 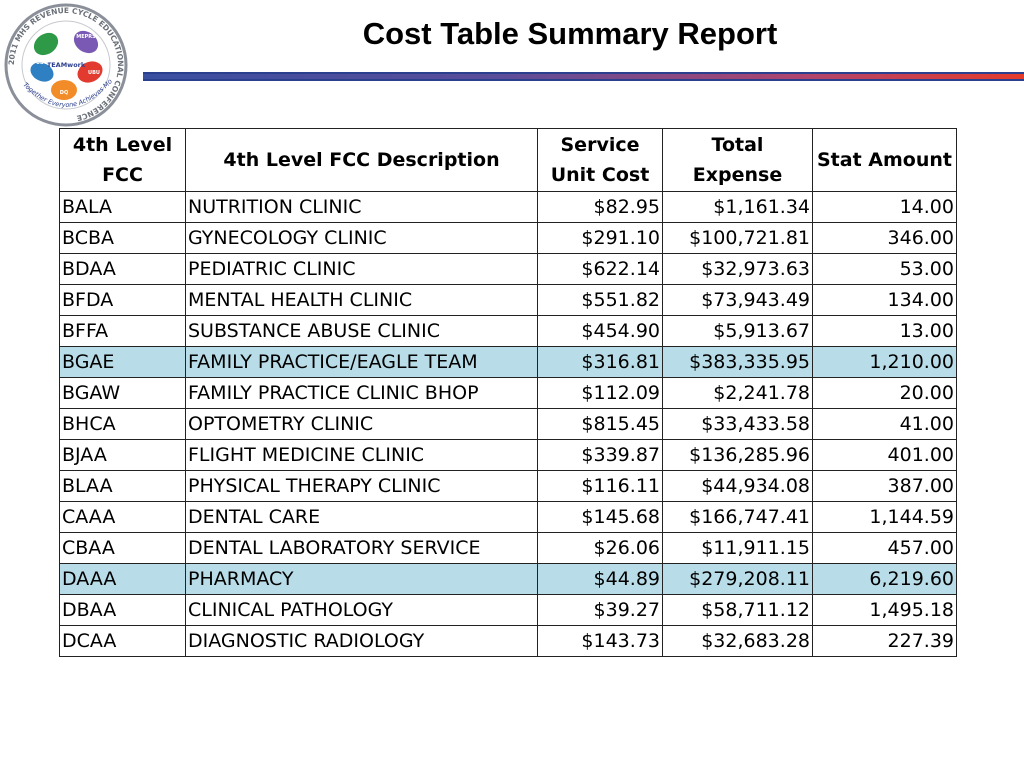 I want to click on cell-stat-amount: 14.00, so click(x=884, y=207).